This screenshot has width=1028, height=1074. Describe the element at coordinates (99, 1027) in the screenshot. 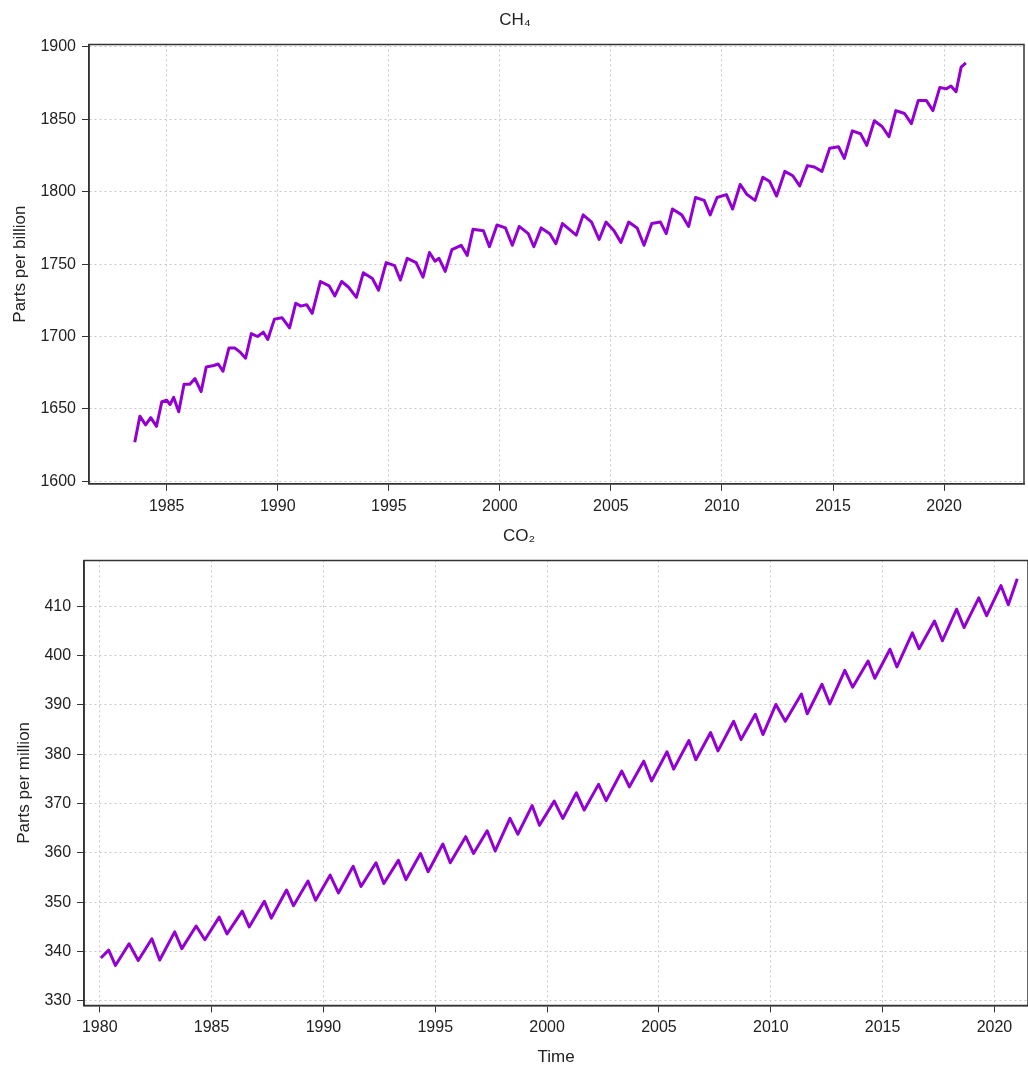

I see `x-tick-label: 1980` at that location.